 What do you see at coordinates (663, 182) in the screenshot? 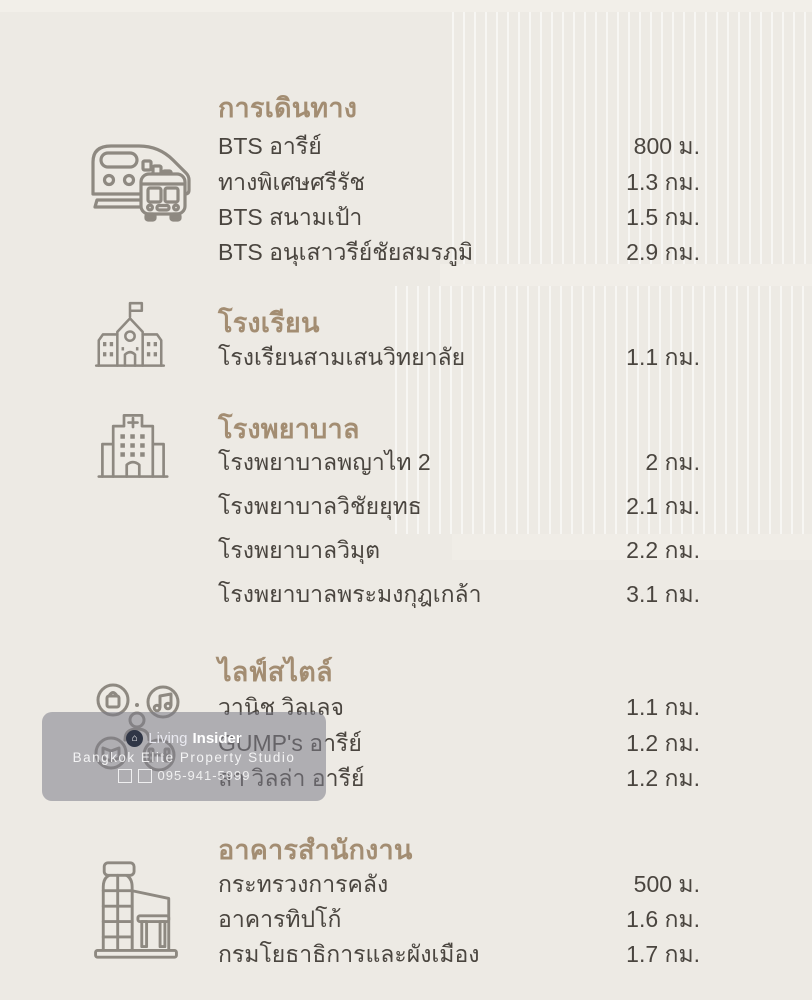
I see `poi-distance: 1.3 กม.` at bounding box center [663, 182].